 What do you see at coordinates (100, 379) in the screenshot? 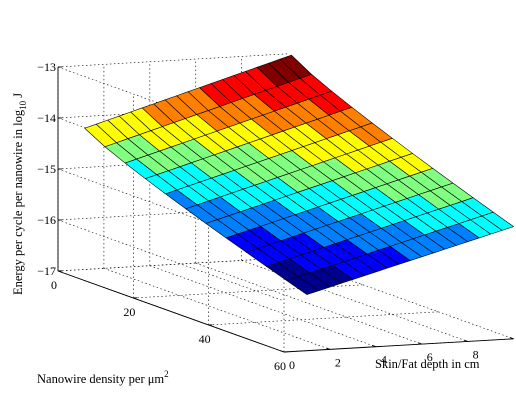
I see `y-axis-label-main: Nanowire density per μm` at bounding box center [100, 379].